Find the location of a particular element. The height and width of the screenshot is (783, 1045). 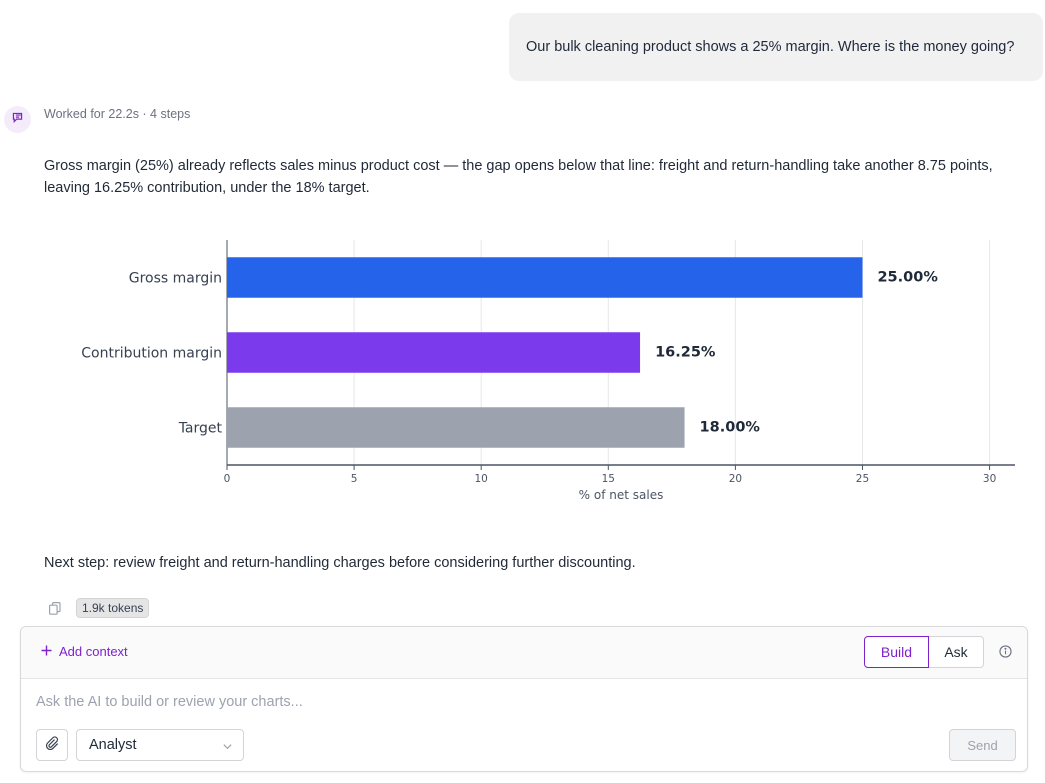

data-label: 18.00% is located at coordinates (730, 428).